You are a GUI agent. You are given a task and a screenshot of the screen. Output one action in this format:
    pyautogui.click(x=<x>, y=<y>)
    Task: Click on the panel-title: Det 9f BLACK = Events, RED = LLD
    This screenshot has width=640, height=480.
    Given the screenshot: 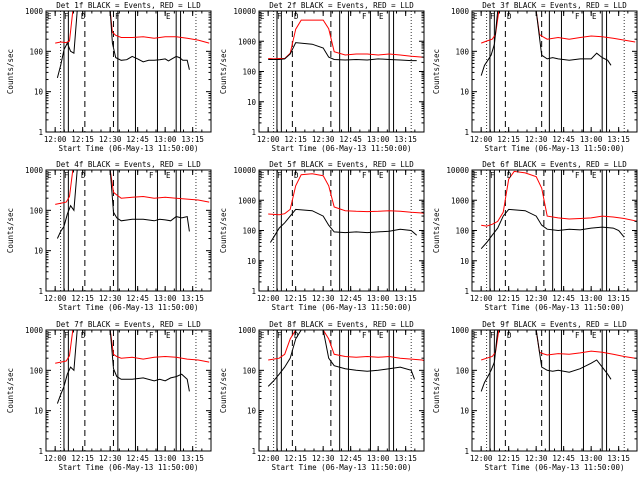 What is the action you would take?
    pyautogui.click(x=554, y=324)
    